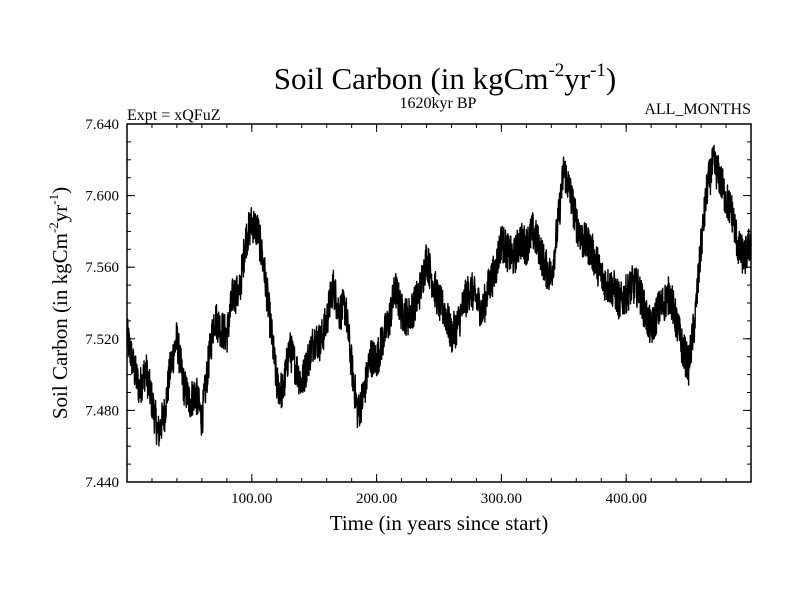  What do you see at coordinates (697, 109) in the screenshot?
I see `subtitle-right: ALL_MONTHS` at bounding box center [697, 109].